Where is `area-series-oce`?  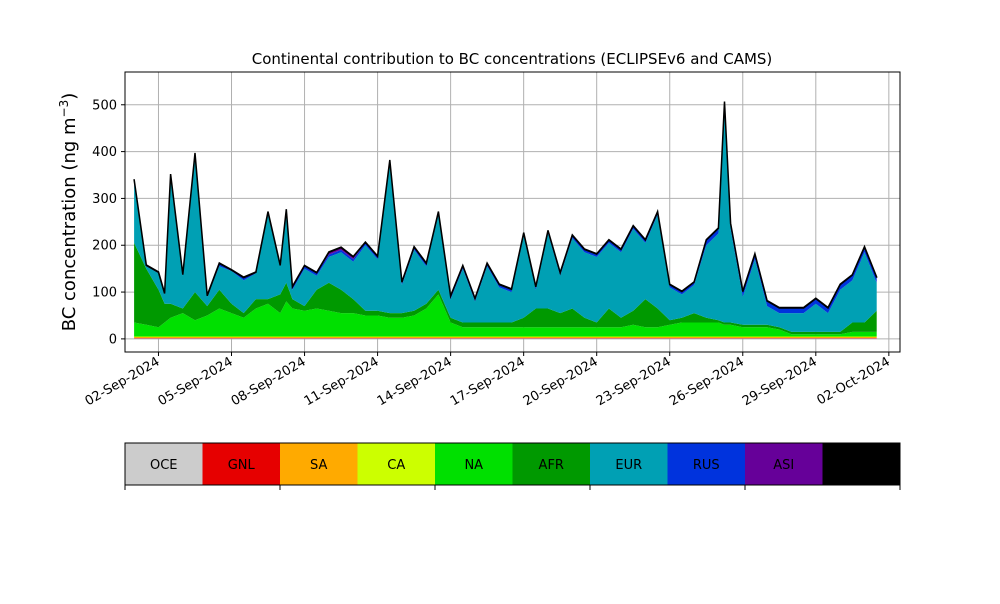 area-series-oce is located at coordinates (505, 338).